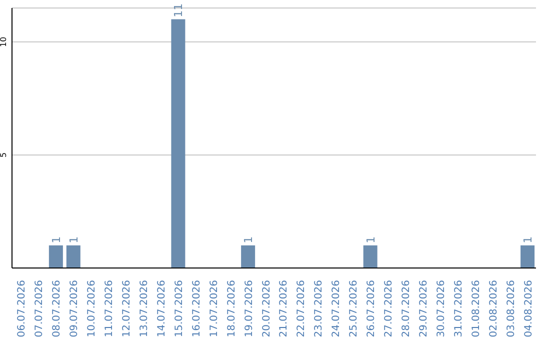 This screenshot has width=540, height=340. I want to click on x-tick-label: 06.07.2026, so click(22, 309).